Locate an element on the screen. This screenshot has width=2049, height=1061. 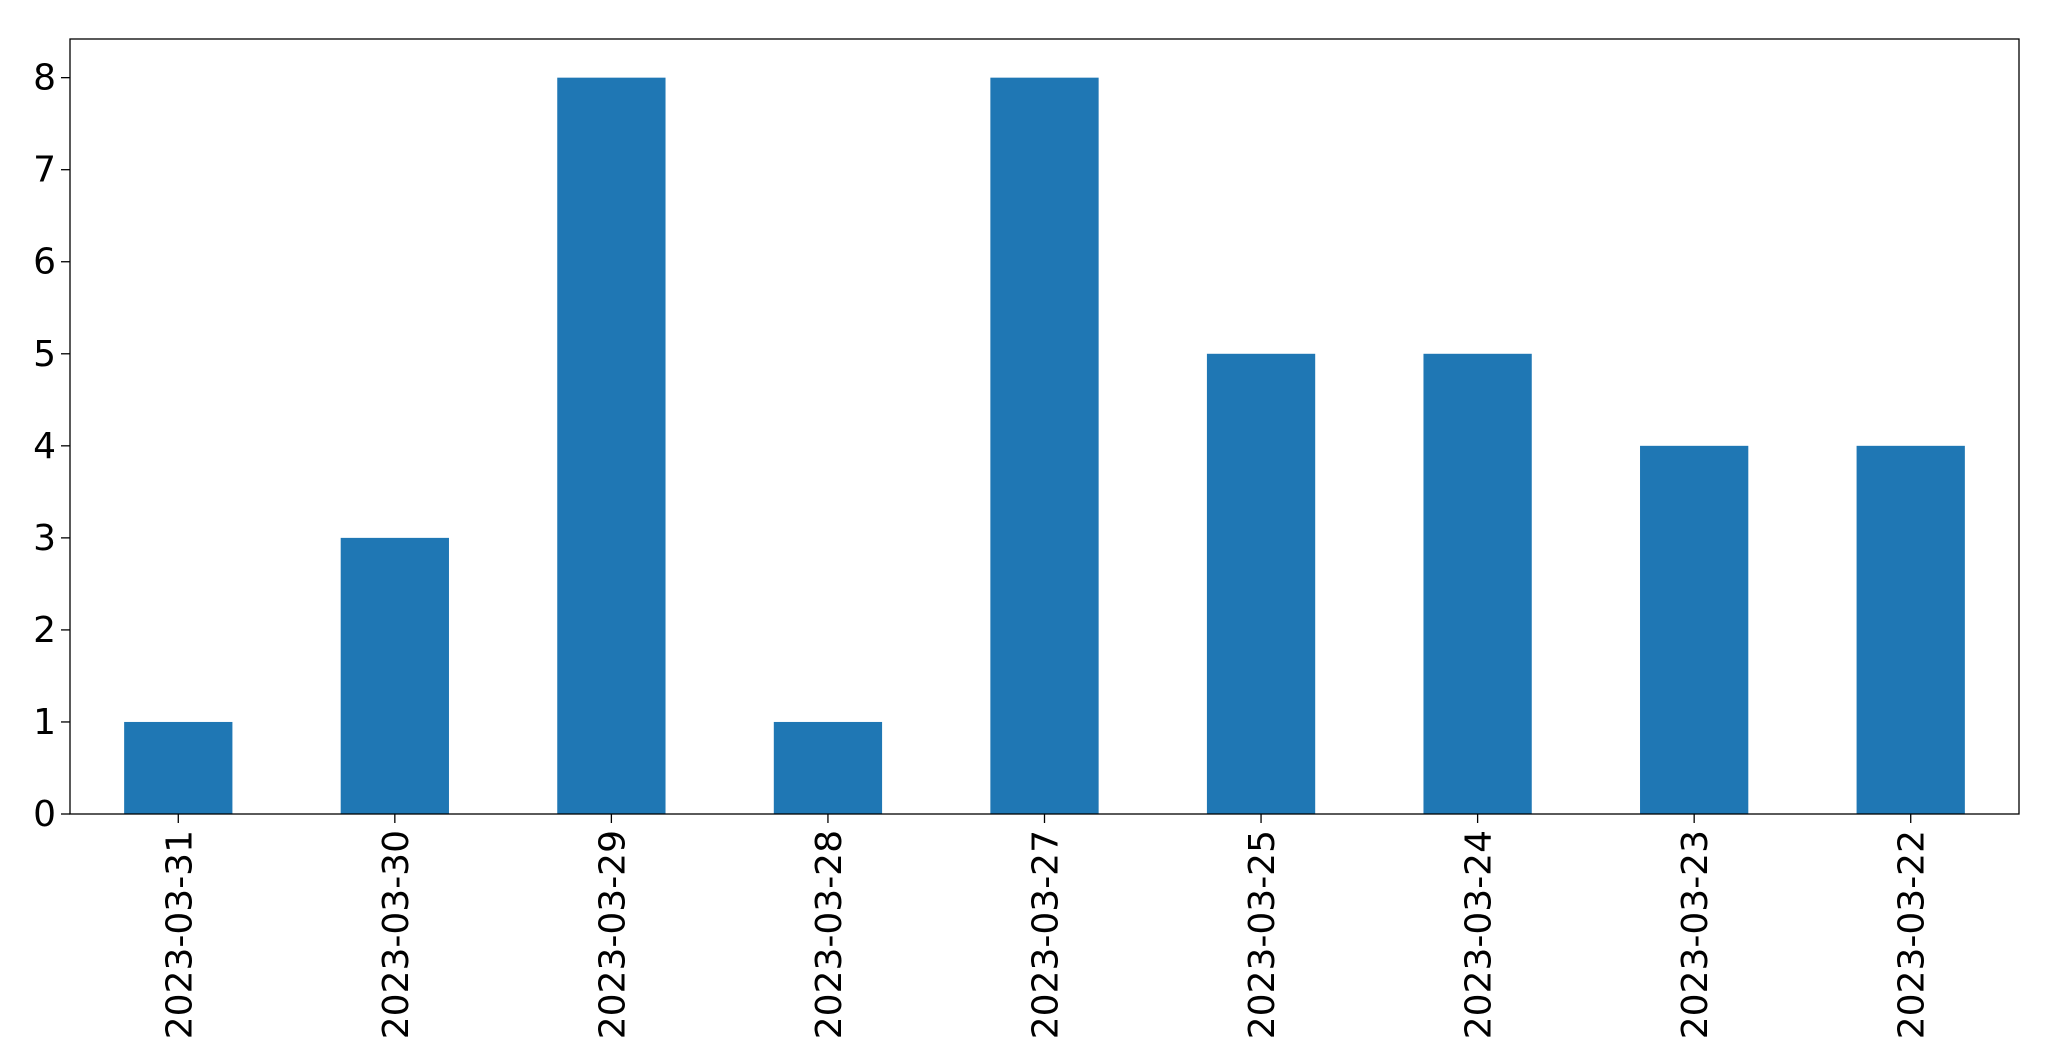
x-tick-label: 2023-03-27 is located at coordinates (1046, 934).